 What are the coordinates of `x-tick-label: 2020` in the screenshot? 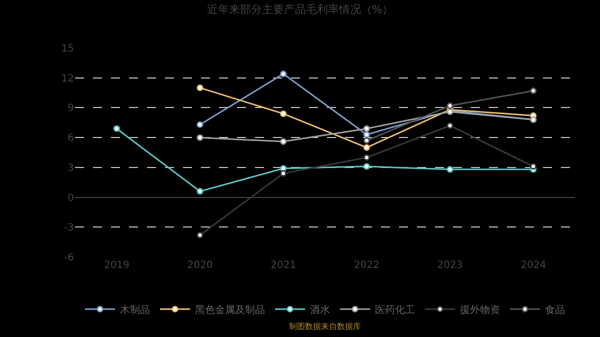 It's located at (200, 265).